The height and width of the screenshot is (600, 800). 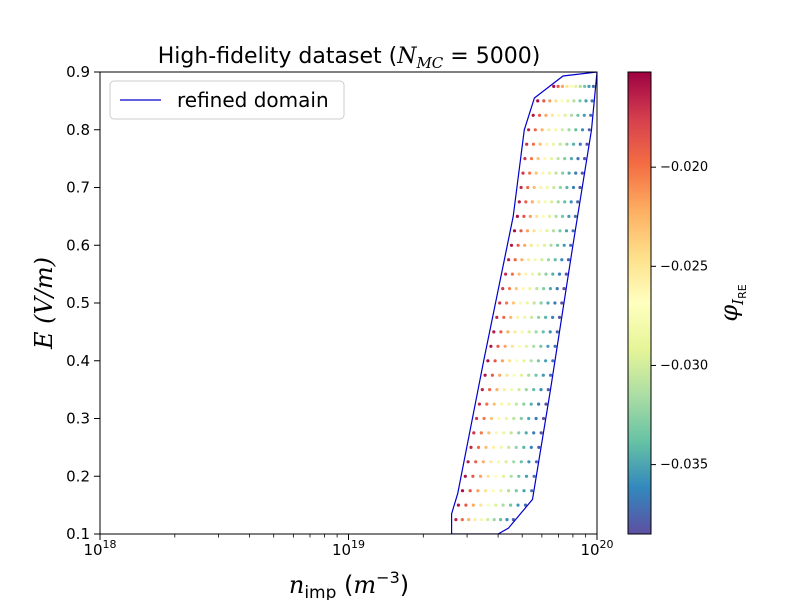 What do you see at coordinates (738, 302) in the screenshot?
I see `colorbar-label-sub: I` at bounding box center [738, 302].